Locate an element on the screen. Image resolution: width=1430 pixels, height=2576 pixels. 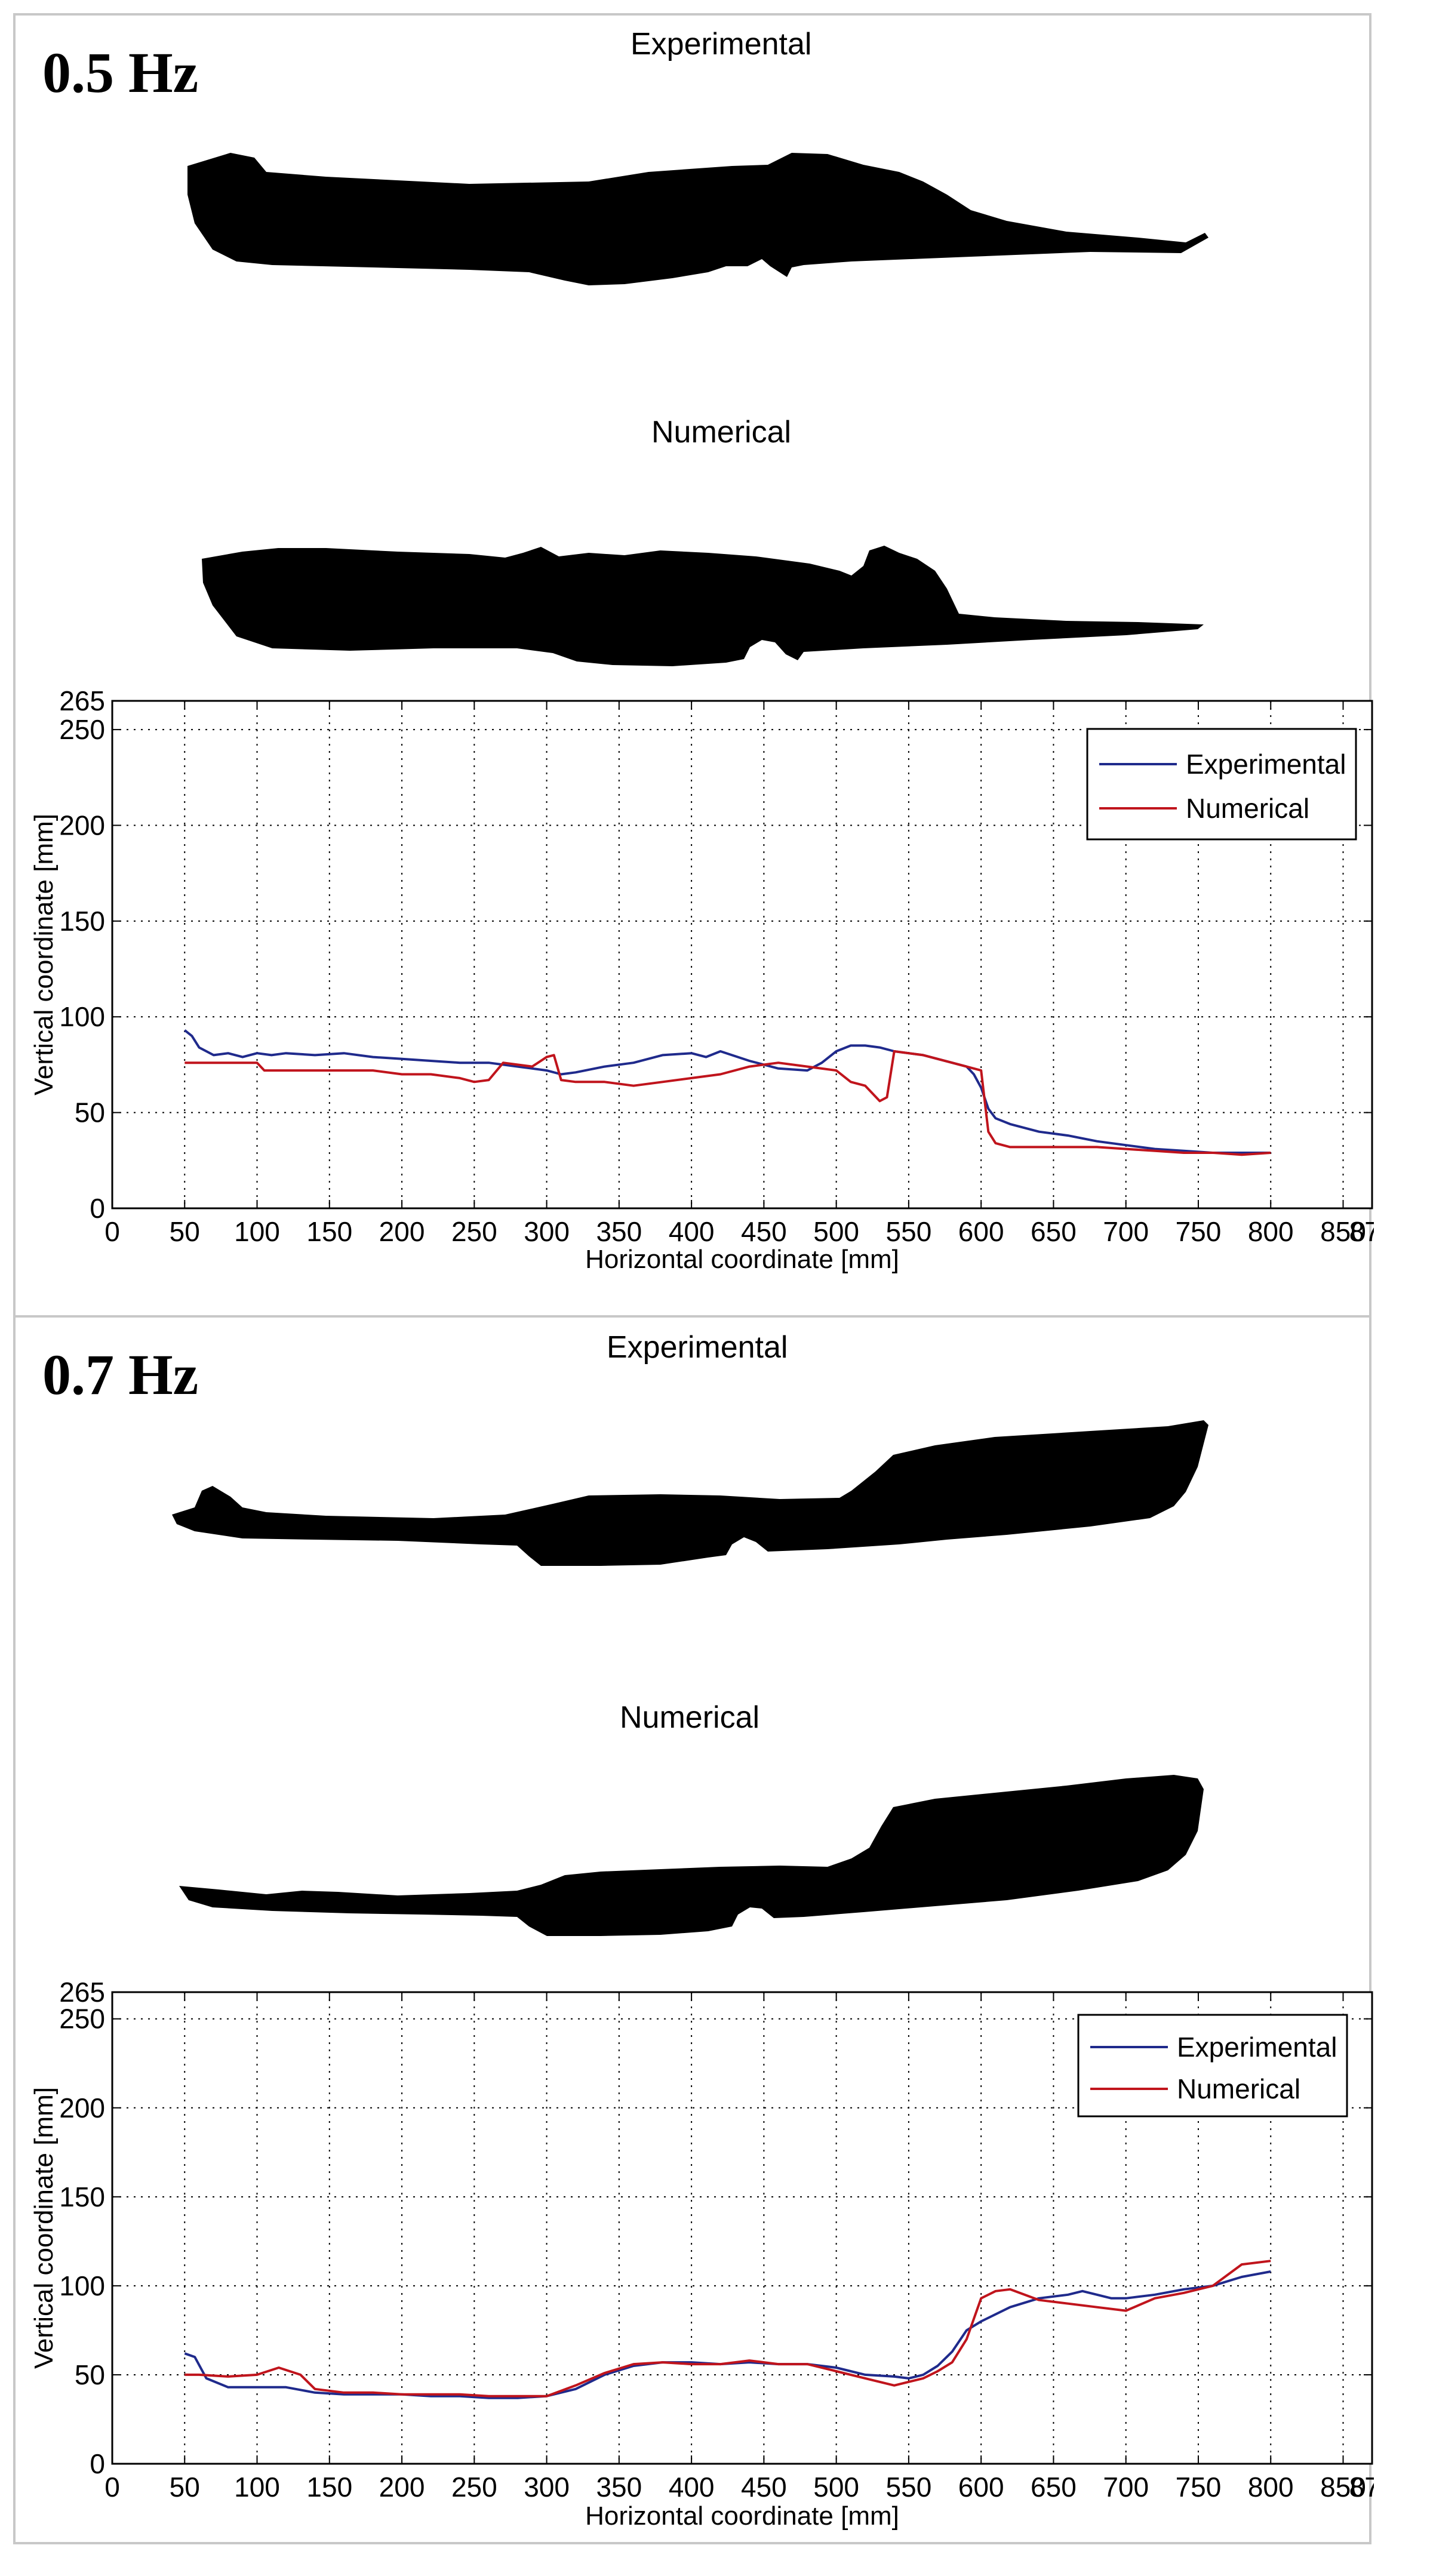
frequency-label: 0.7 Hz is located at coordinates (120, 1375).